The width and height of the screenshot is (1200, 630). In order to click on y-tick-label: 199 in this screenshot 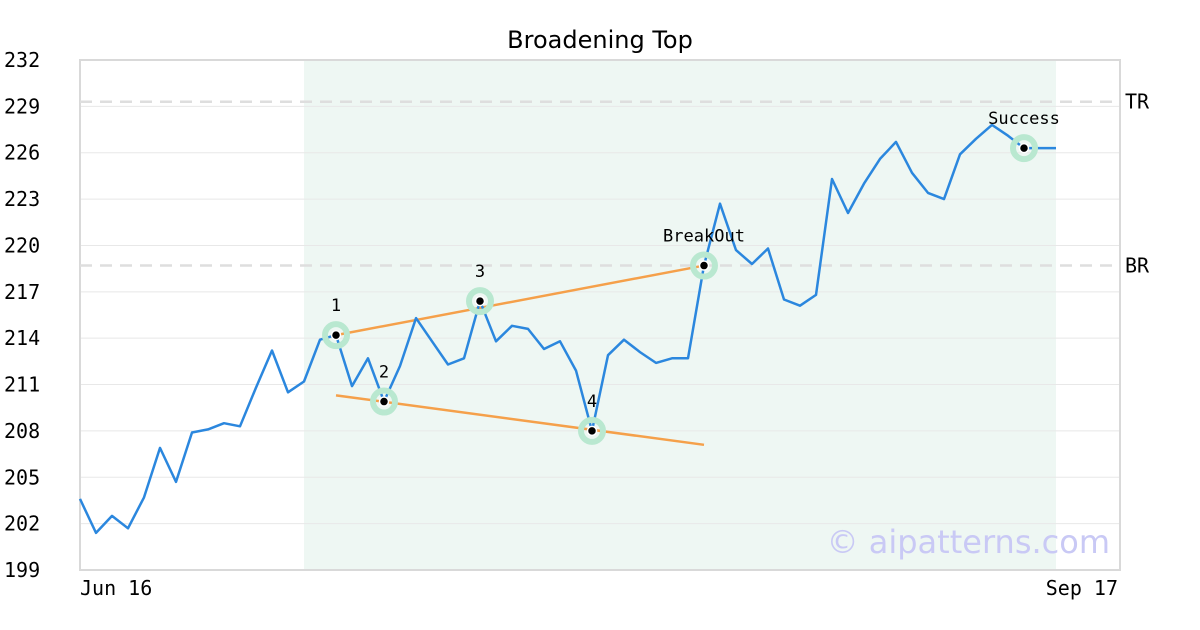, I will do `click(22, 570)`.